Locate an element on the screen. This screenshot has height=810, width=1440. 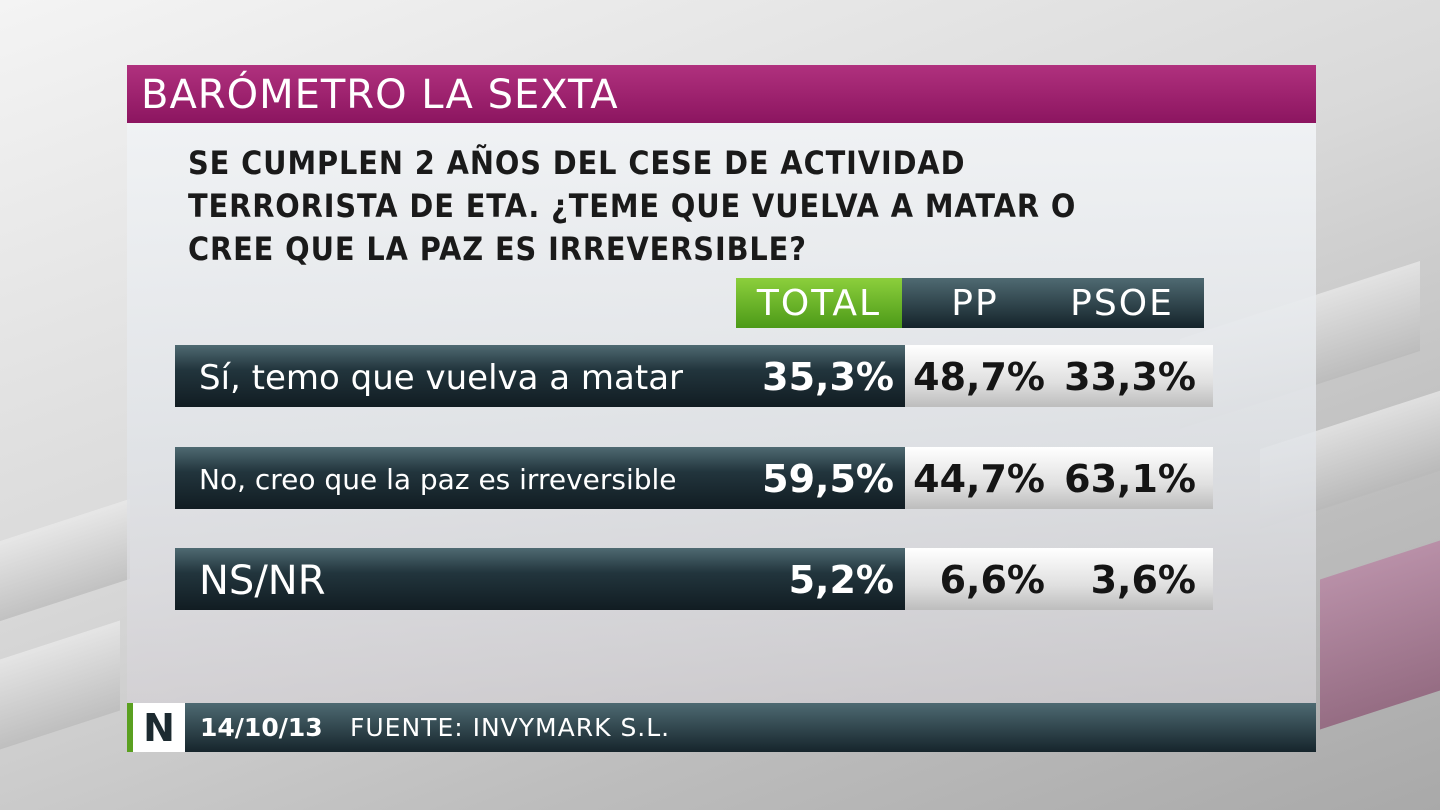
cell-value: 6,6% is located at coordinates (992, 580).